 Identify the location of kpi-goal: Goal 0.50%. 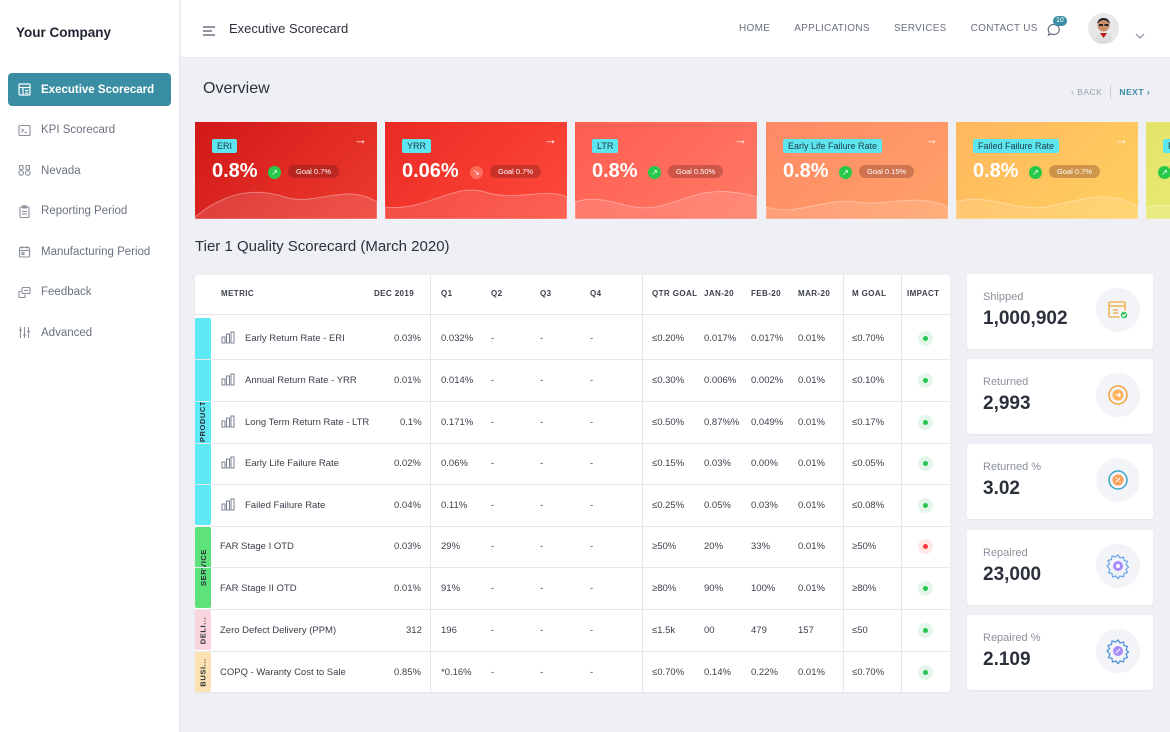
(696, 171).